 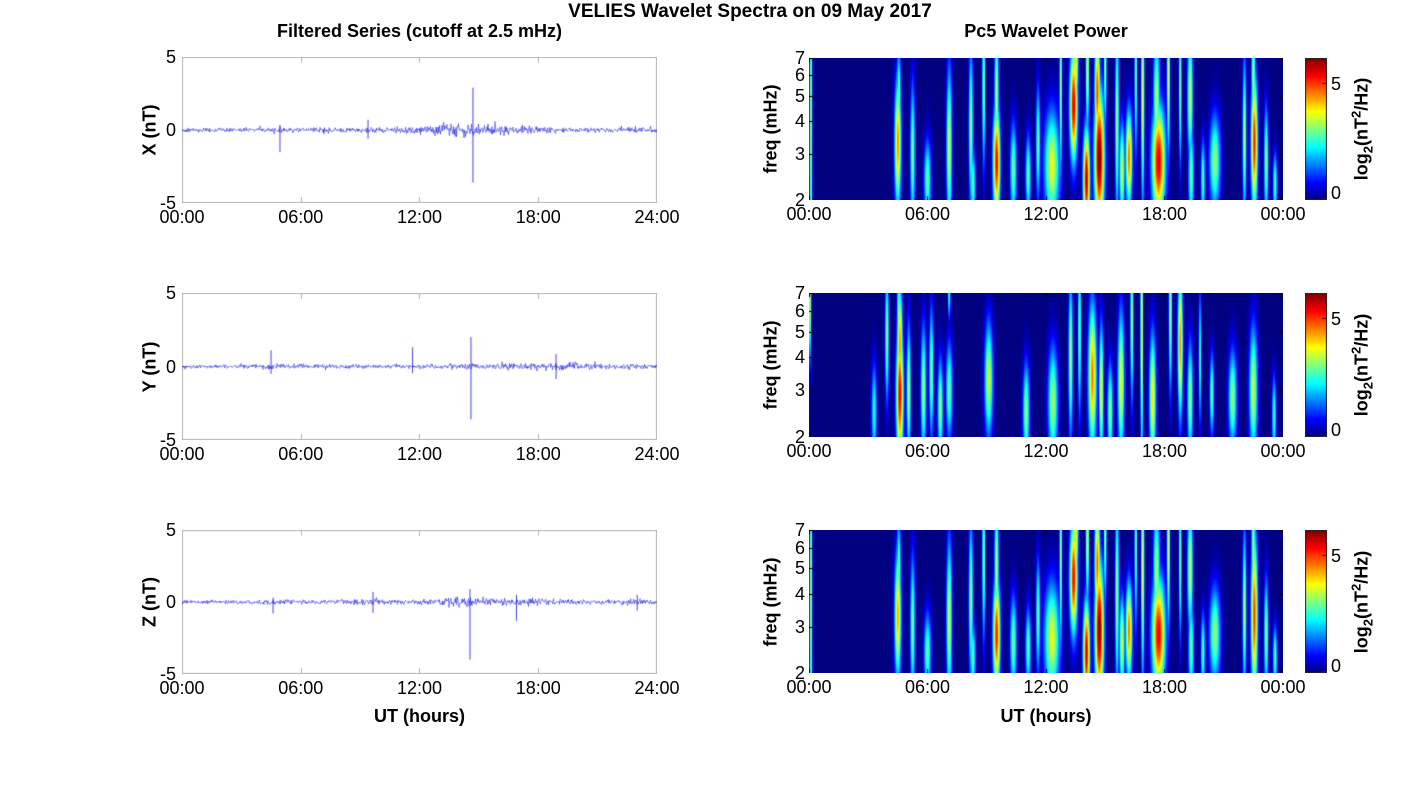 What do you see at coordinates (149, 130) in the screenshot?
I see `left-y-axis-label-x: X (nT)` at bounding box center [149, 130].